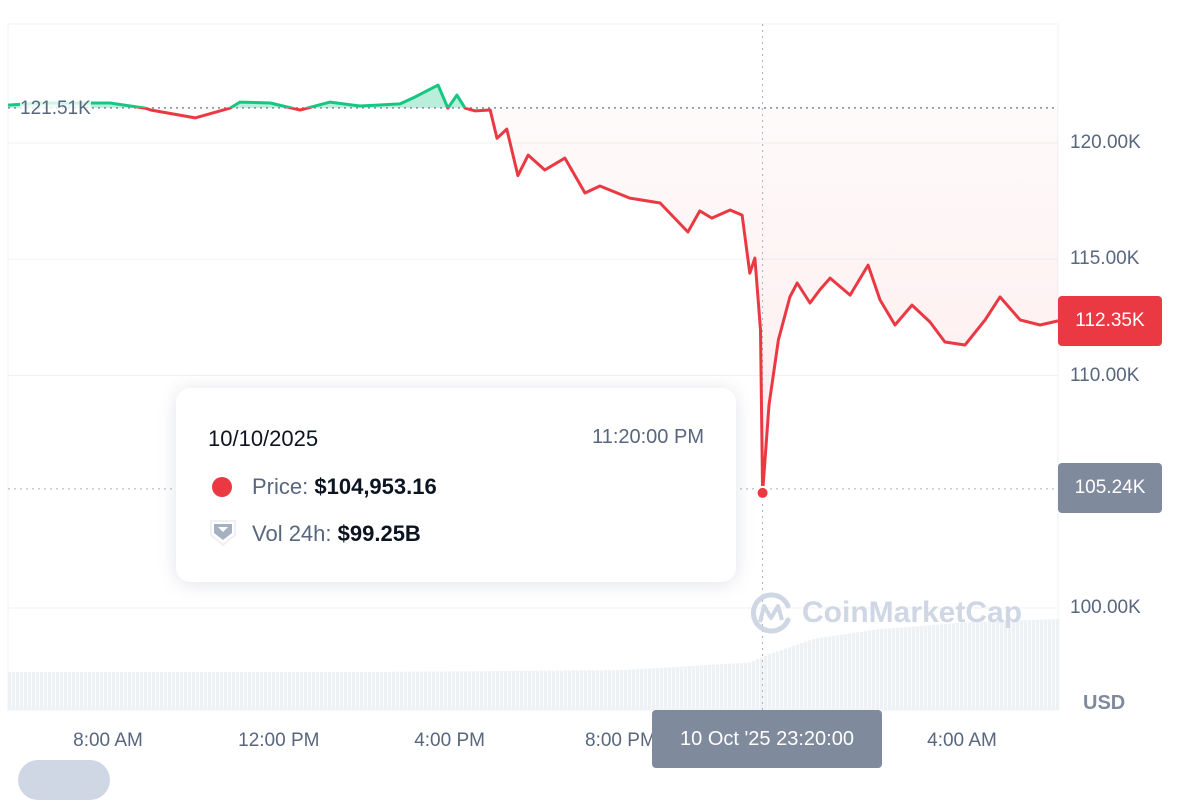  I want to click on coinmarketcap-watermark: CoinMarketCap, so click(885, 613).